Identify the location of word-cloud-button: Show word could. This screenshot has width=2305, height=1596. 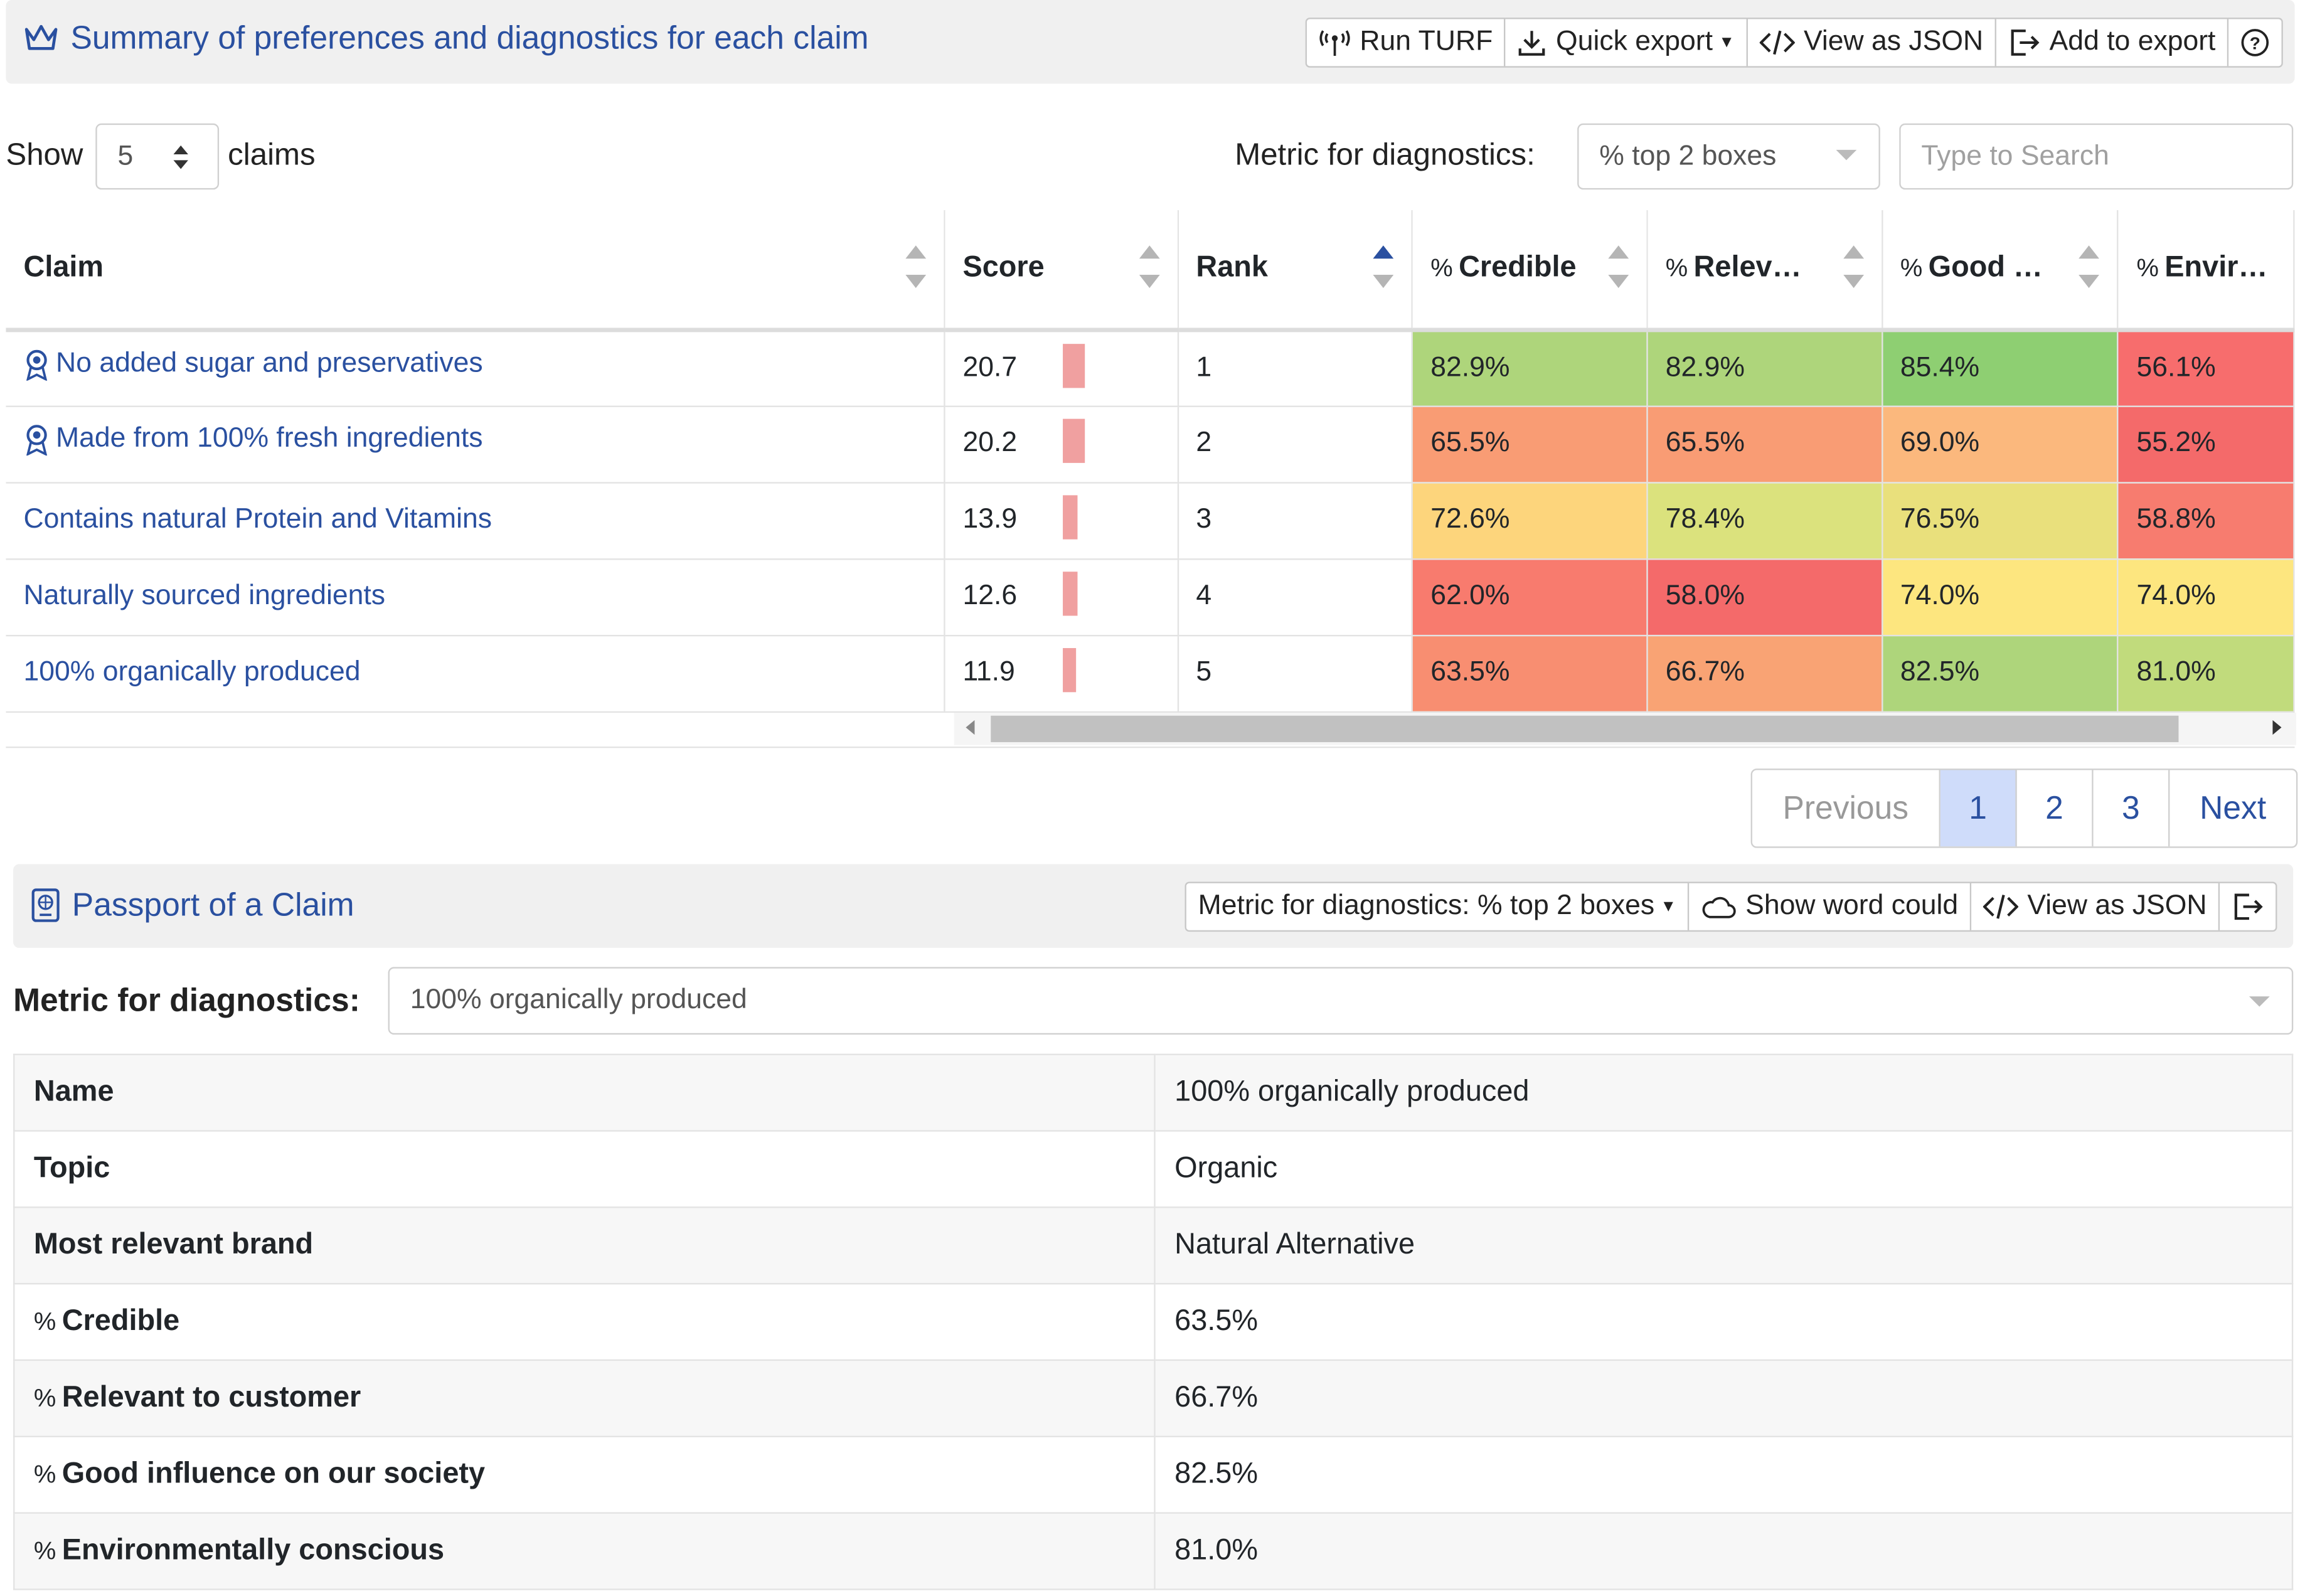
(1831, 906).